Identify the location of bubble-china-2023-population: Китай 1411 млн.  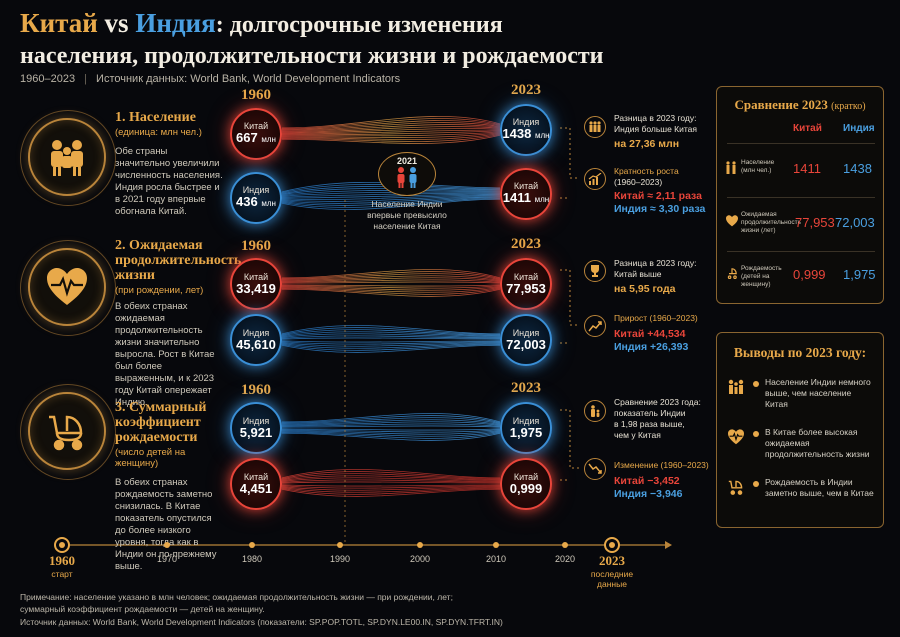
(526, 194).